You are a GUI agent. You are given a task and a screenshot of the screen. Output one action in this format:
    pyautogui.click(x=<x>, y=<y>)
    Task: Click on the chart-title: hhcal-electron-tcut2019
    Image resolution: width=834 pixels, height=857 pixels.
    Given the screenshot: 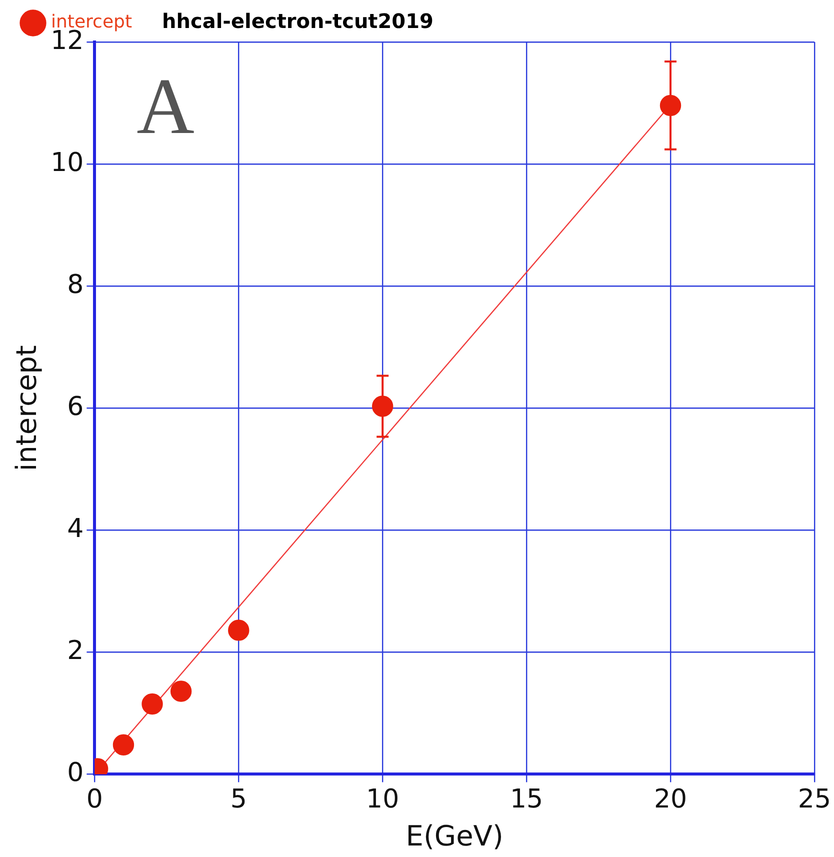 What is the action you would take?
    pyautogui.click(x=298, y=21)
    